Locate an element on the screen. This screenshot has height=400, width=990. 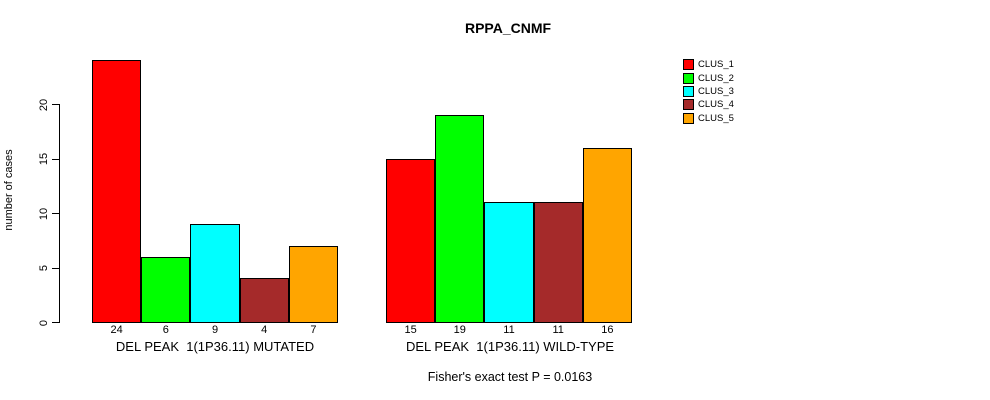
bar-value-label: 16 is located at coordinates (607, 330).